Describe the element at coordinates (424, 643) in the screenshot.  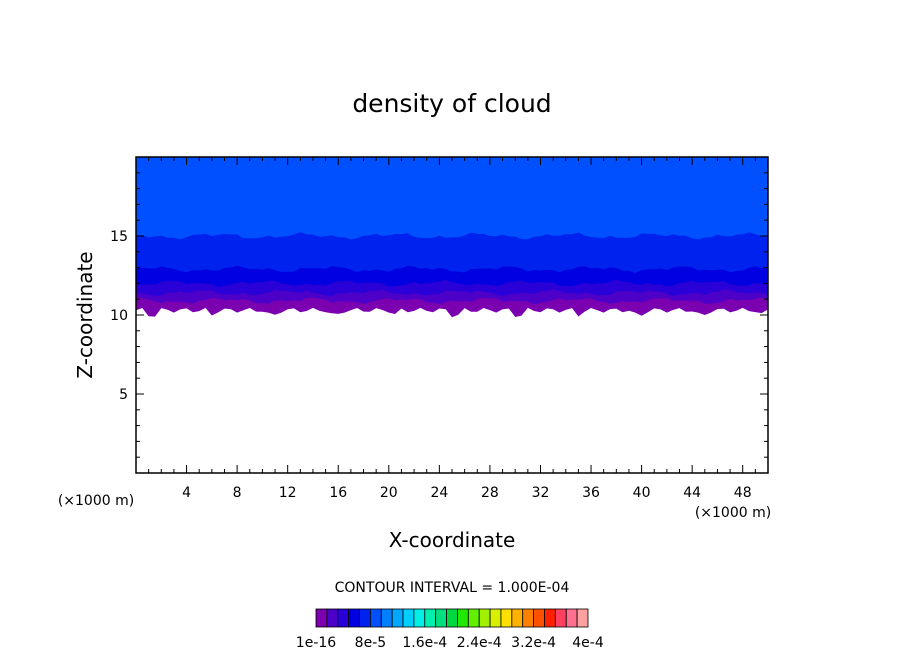
I see `colorbar-label: 1.6e-4` at that location.